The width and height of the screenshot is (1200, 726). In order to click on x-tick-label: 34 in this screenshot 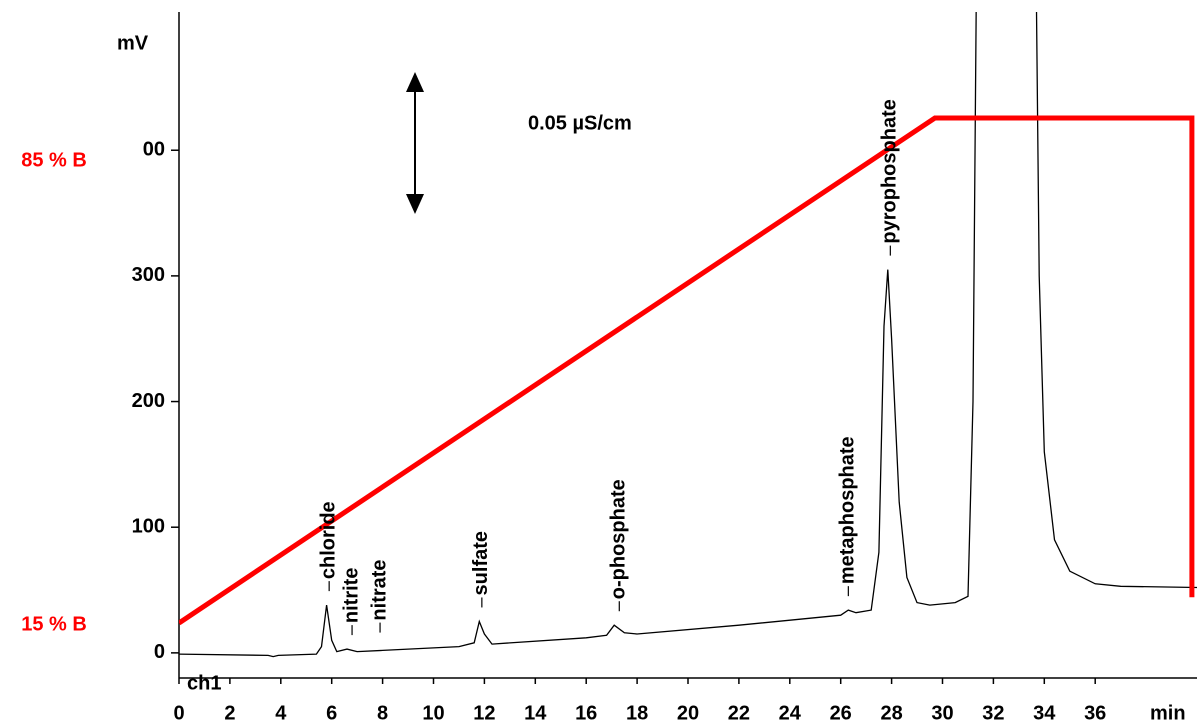, I will do `click(1044, 713)`.